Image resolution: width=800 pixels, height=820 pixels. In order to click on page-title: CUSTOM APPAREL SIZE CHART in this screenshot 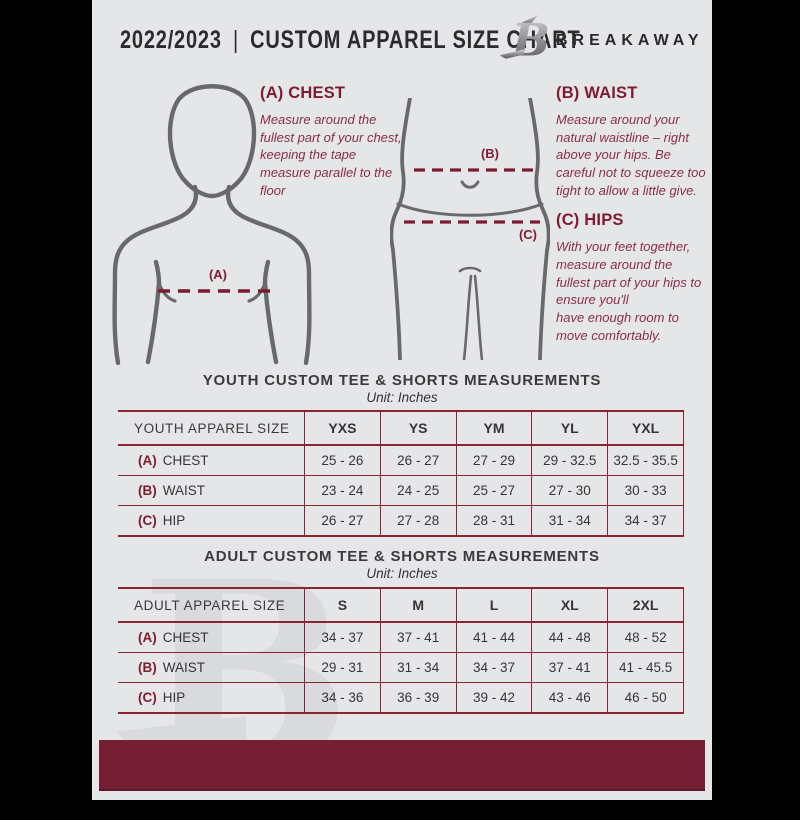, I will do `click(415, 40)`.